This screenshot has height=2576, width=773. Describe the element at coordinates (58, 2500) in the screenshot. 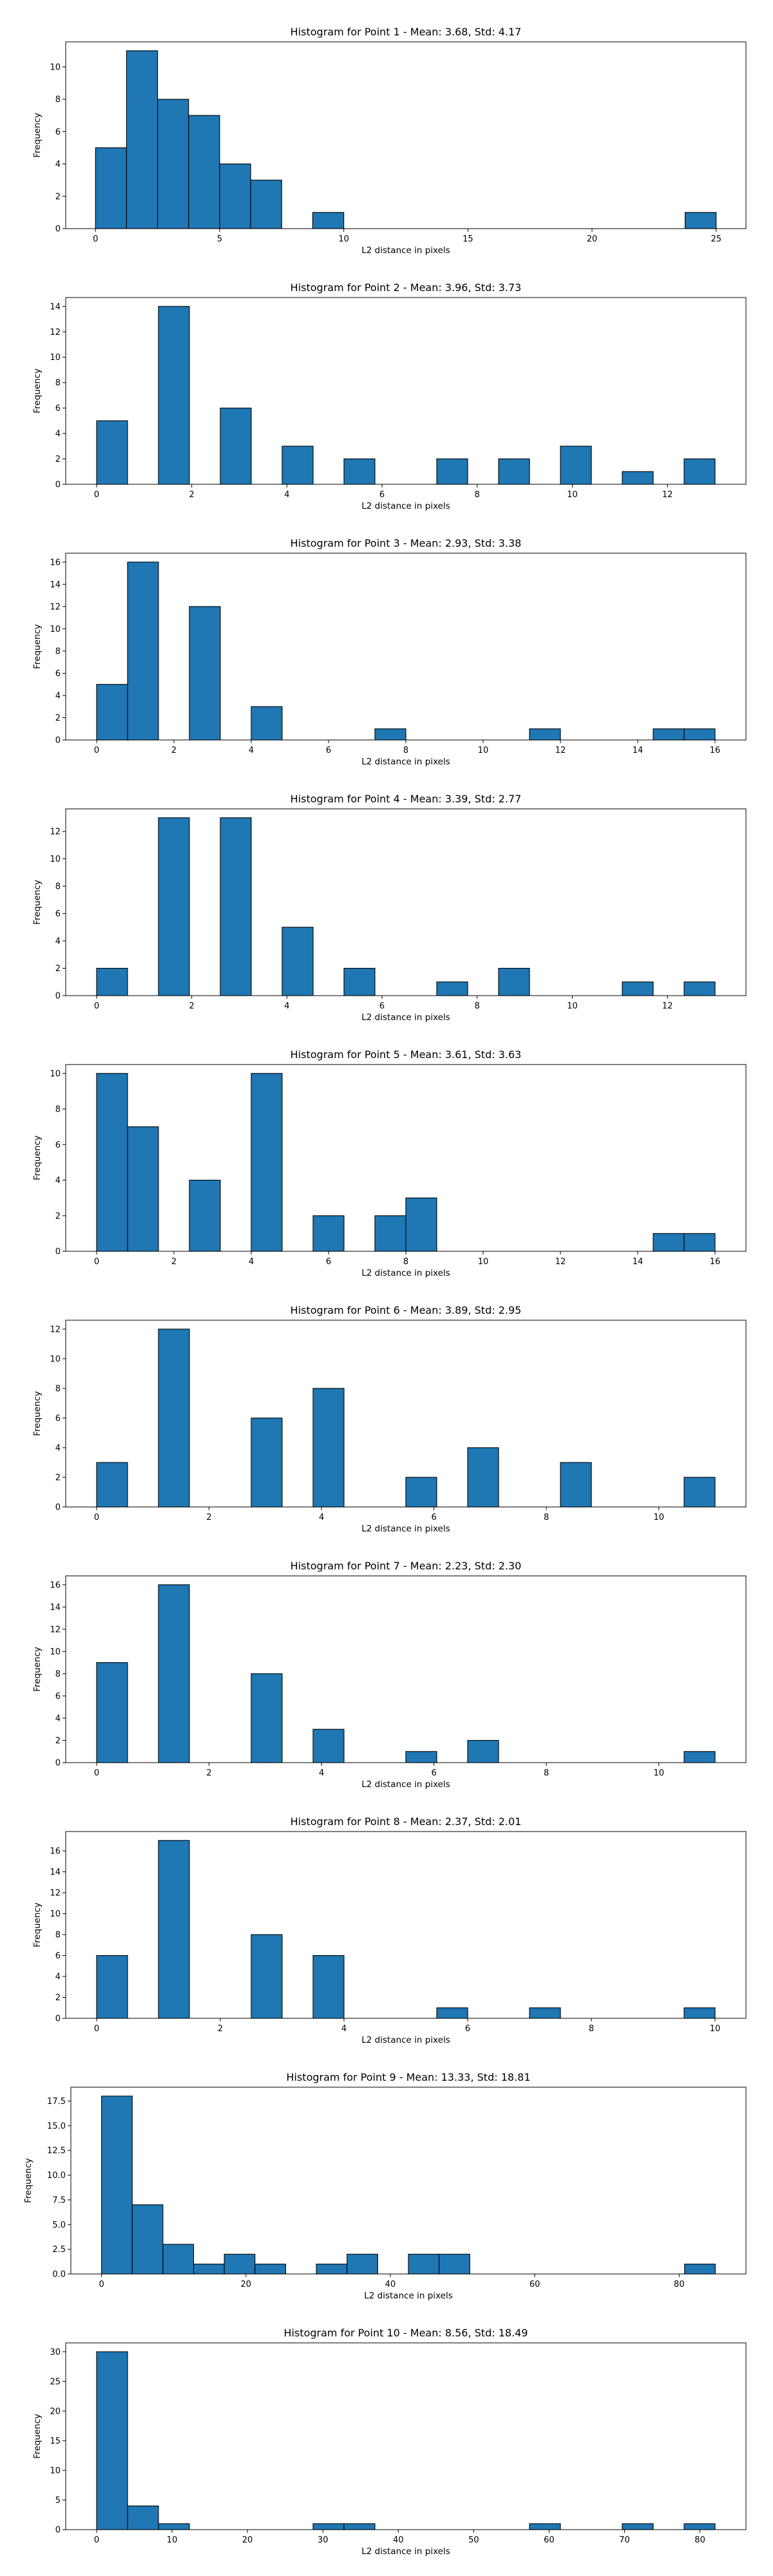

I see `y-tick-label: 5` at that location.